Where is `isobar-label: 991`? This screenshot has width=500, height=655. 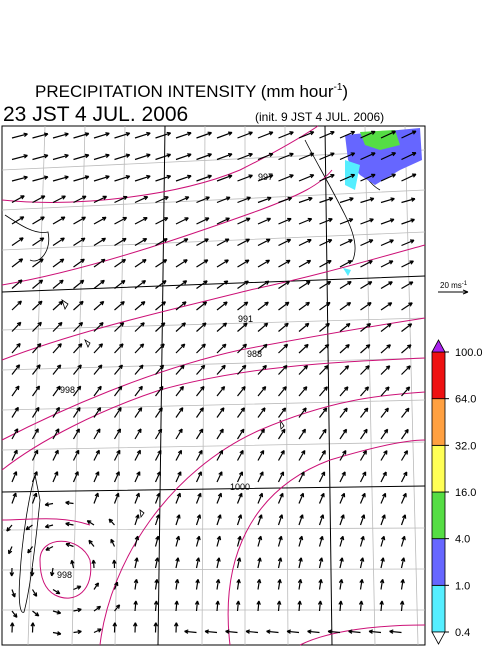 isobar-label: 991 is located at coordinates (245, 319).